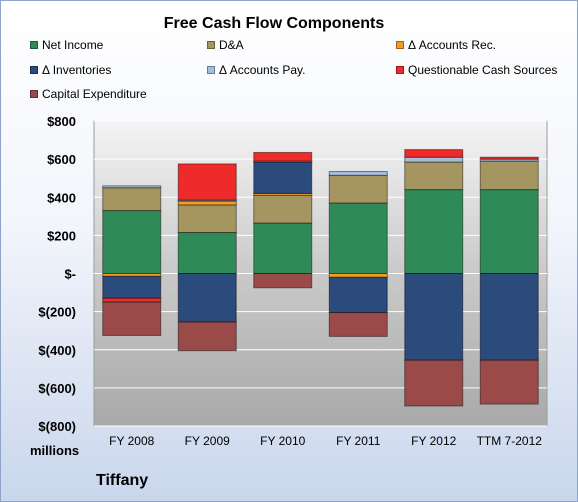 Image resolution: width=578 pixels, height=502 pixels. What do you see at coordinates (61, 159) in the screenshot?
I see `y-tick-label: $600` at bounding box center [61, 159].